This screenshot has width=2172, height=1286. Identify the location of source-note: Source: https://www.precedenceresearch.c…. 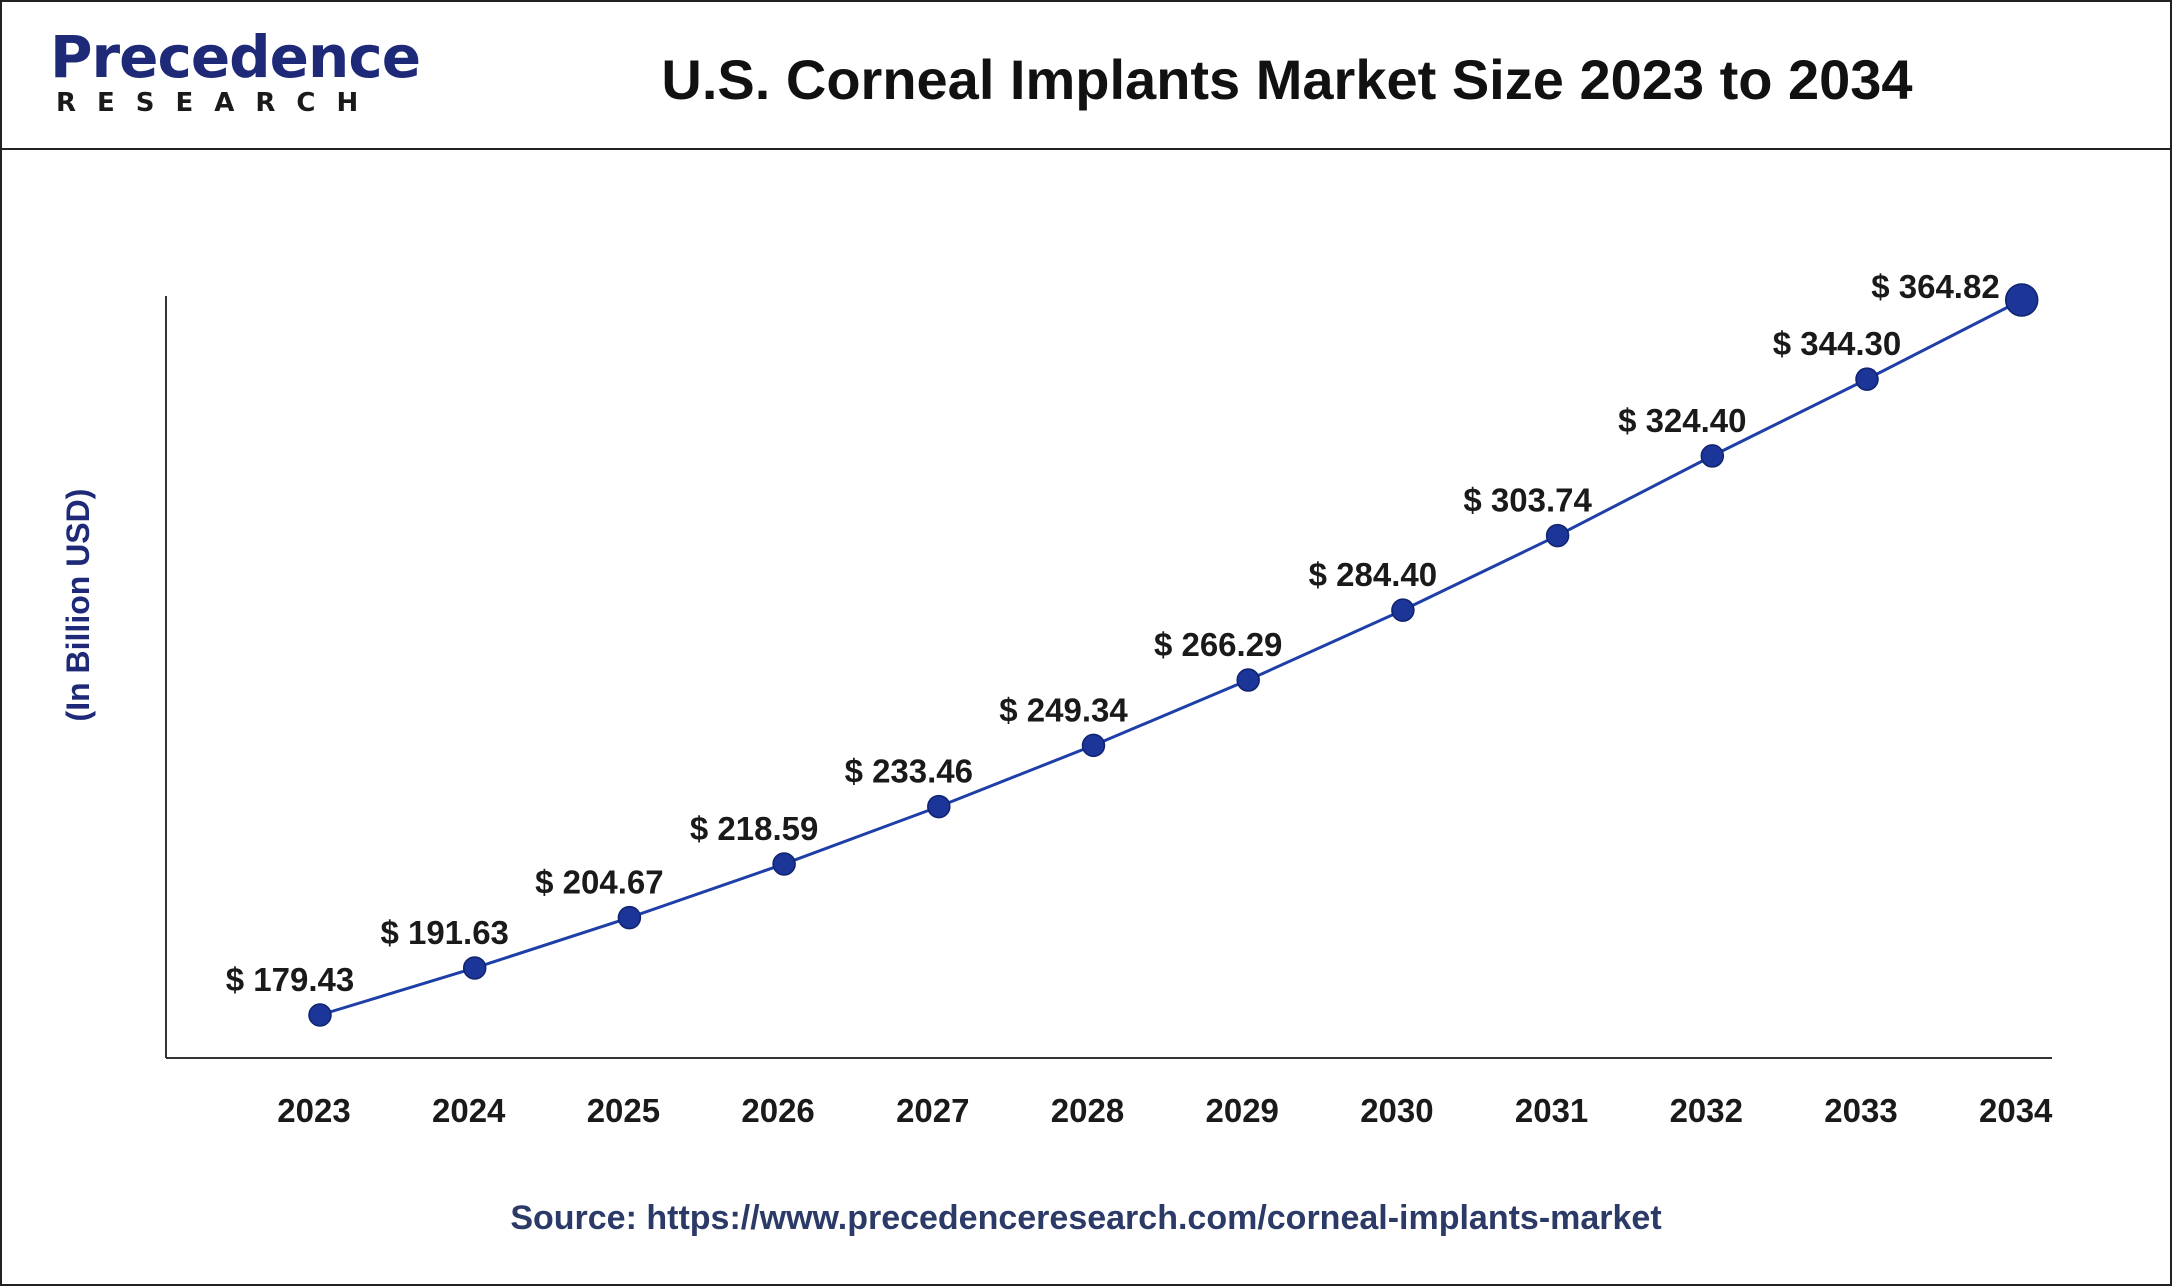
(1086, 1218).